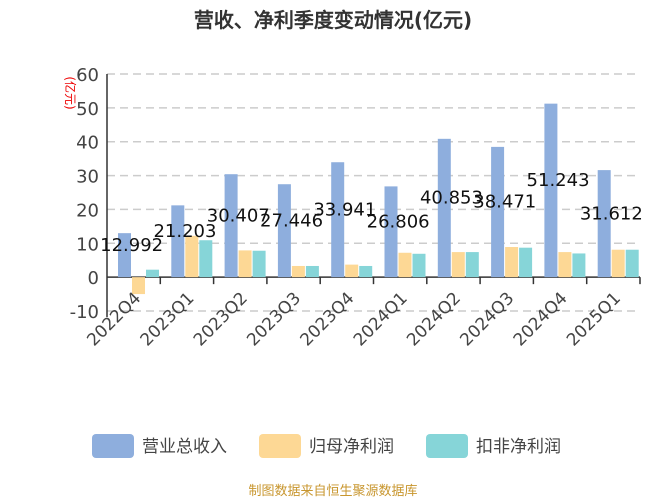  What do you see at coordinates (332, 491) in the screenshot?
I see `footer-source: 制图数据来自恒生聚源数据库` at bounding box center [332, 491].